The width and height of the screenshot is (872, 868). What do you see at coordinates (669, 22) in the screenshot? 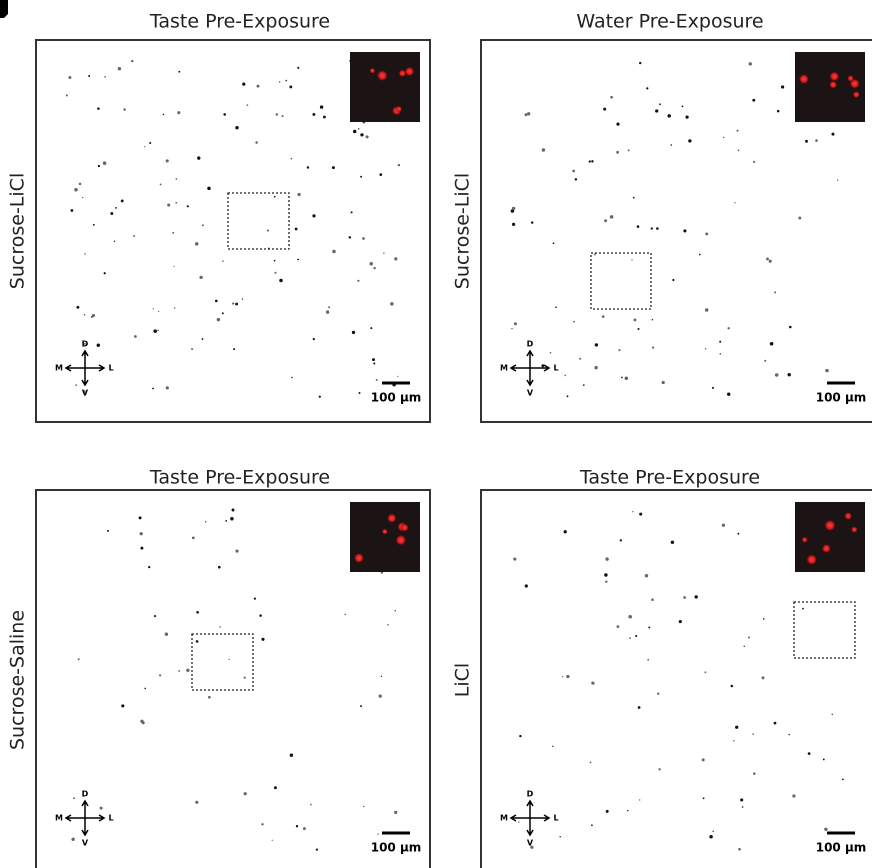
I see `panel-title: Water Pre-Exposure` at bounding box center [669, 22].